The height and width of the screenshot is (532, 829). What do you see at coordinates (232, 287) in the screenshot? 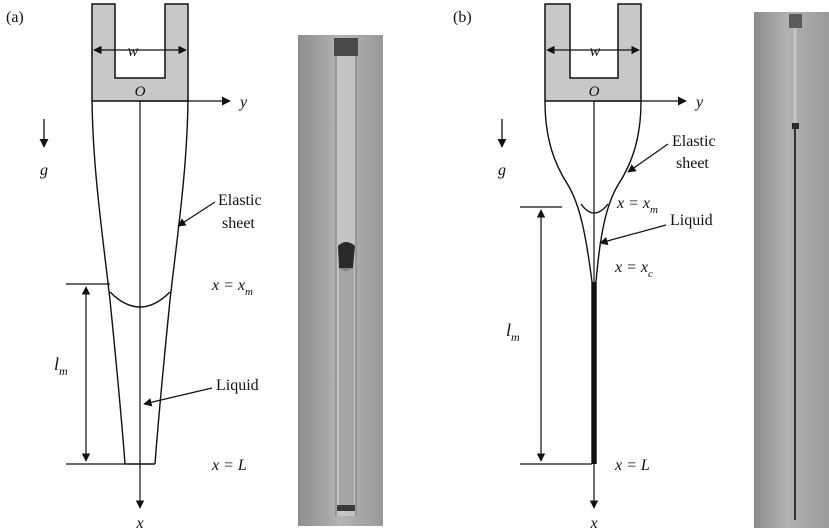
I see `meniscus-label-a: x = xm` at bounding box center [232, 287].